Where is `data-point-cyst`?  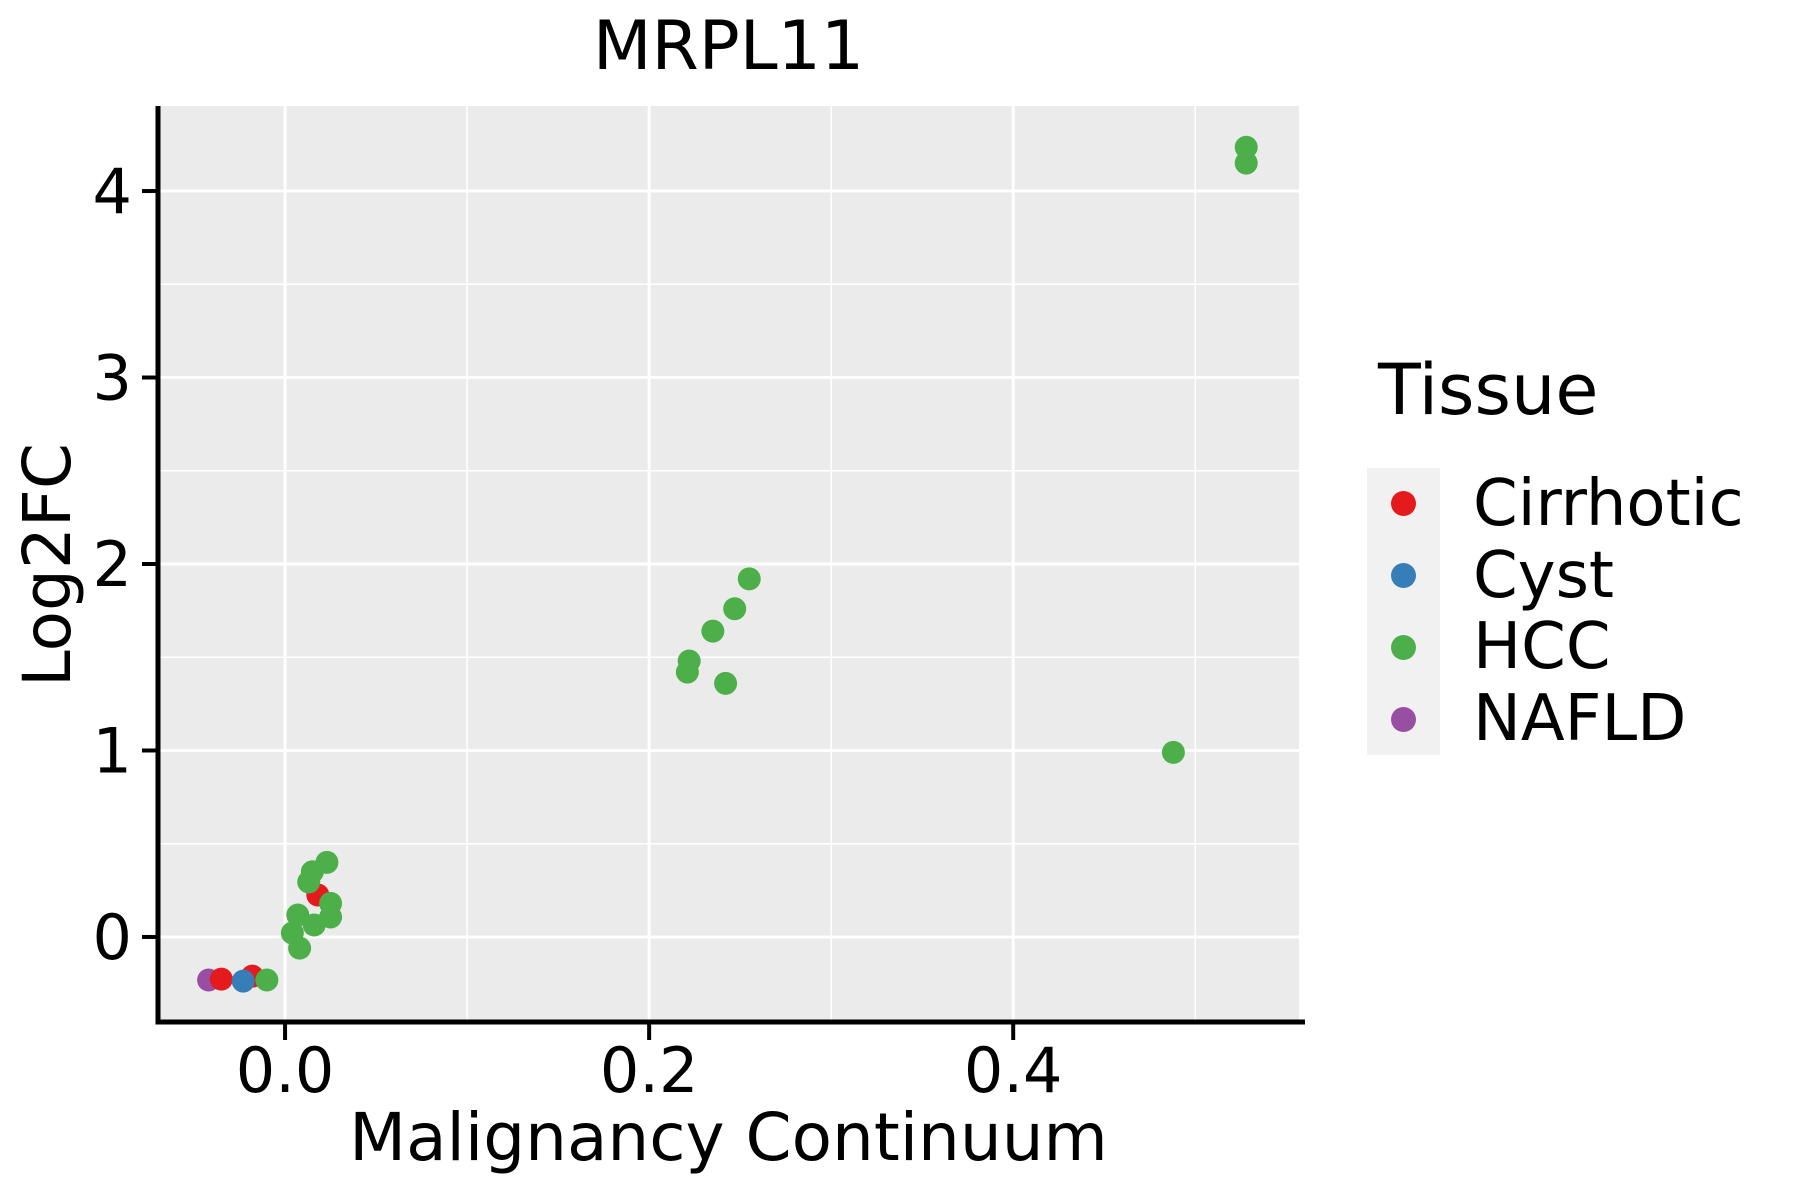 data-point-cyst is located at coordinates (243, 981).